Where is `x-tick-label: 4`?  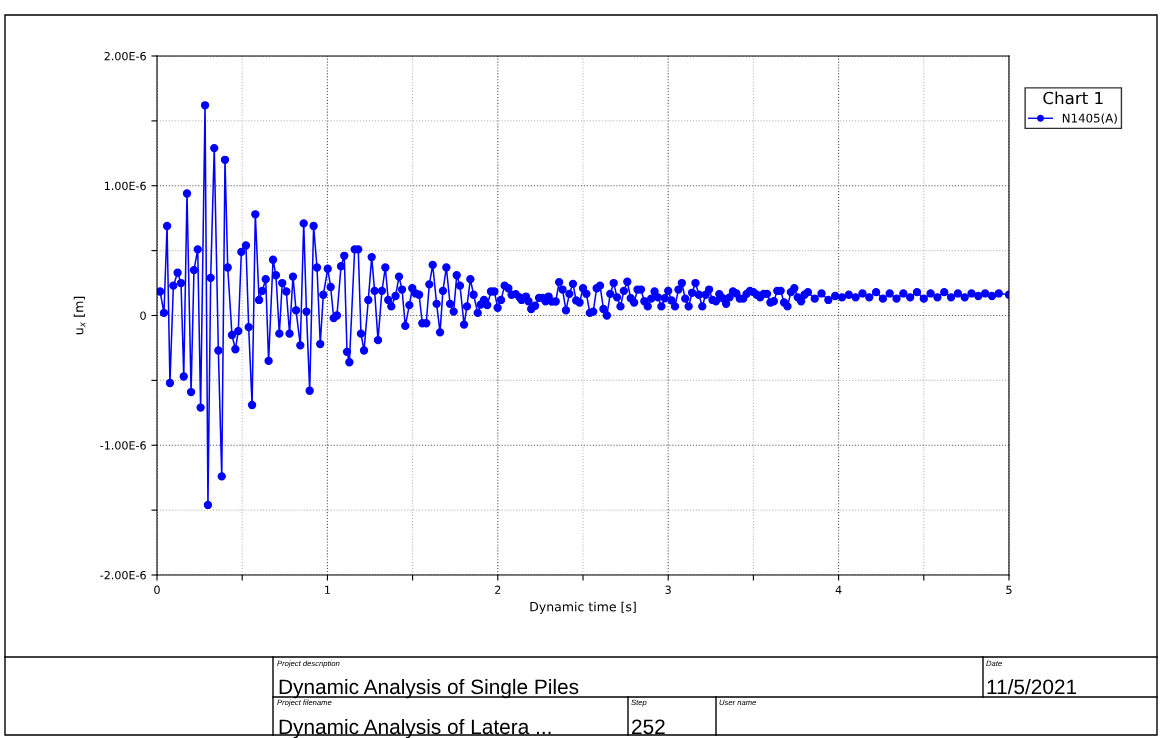
x-tick-label: 4 is located at coordinates (838, 589).